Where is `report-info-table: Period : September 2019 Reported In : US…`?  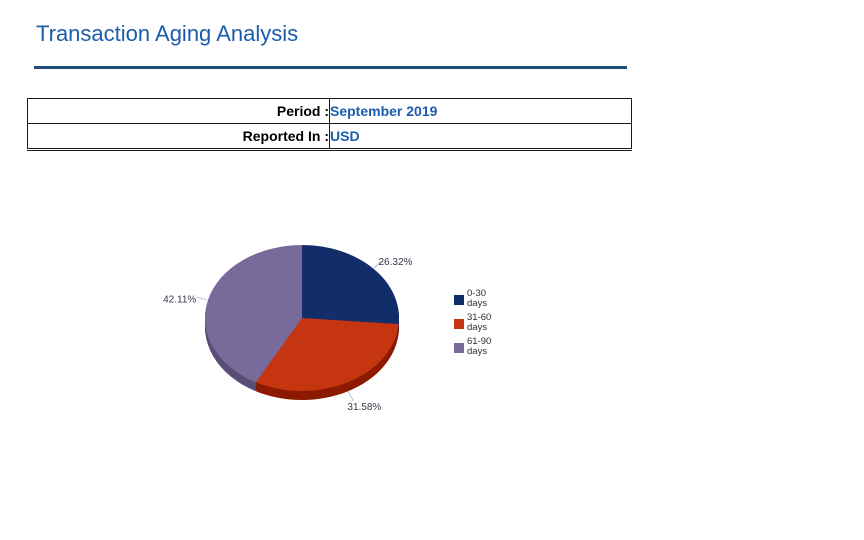 report-info-table: Period : September 2019 Reported In : US… is located at coordinates (329, 124).